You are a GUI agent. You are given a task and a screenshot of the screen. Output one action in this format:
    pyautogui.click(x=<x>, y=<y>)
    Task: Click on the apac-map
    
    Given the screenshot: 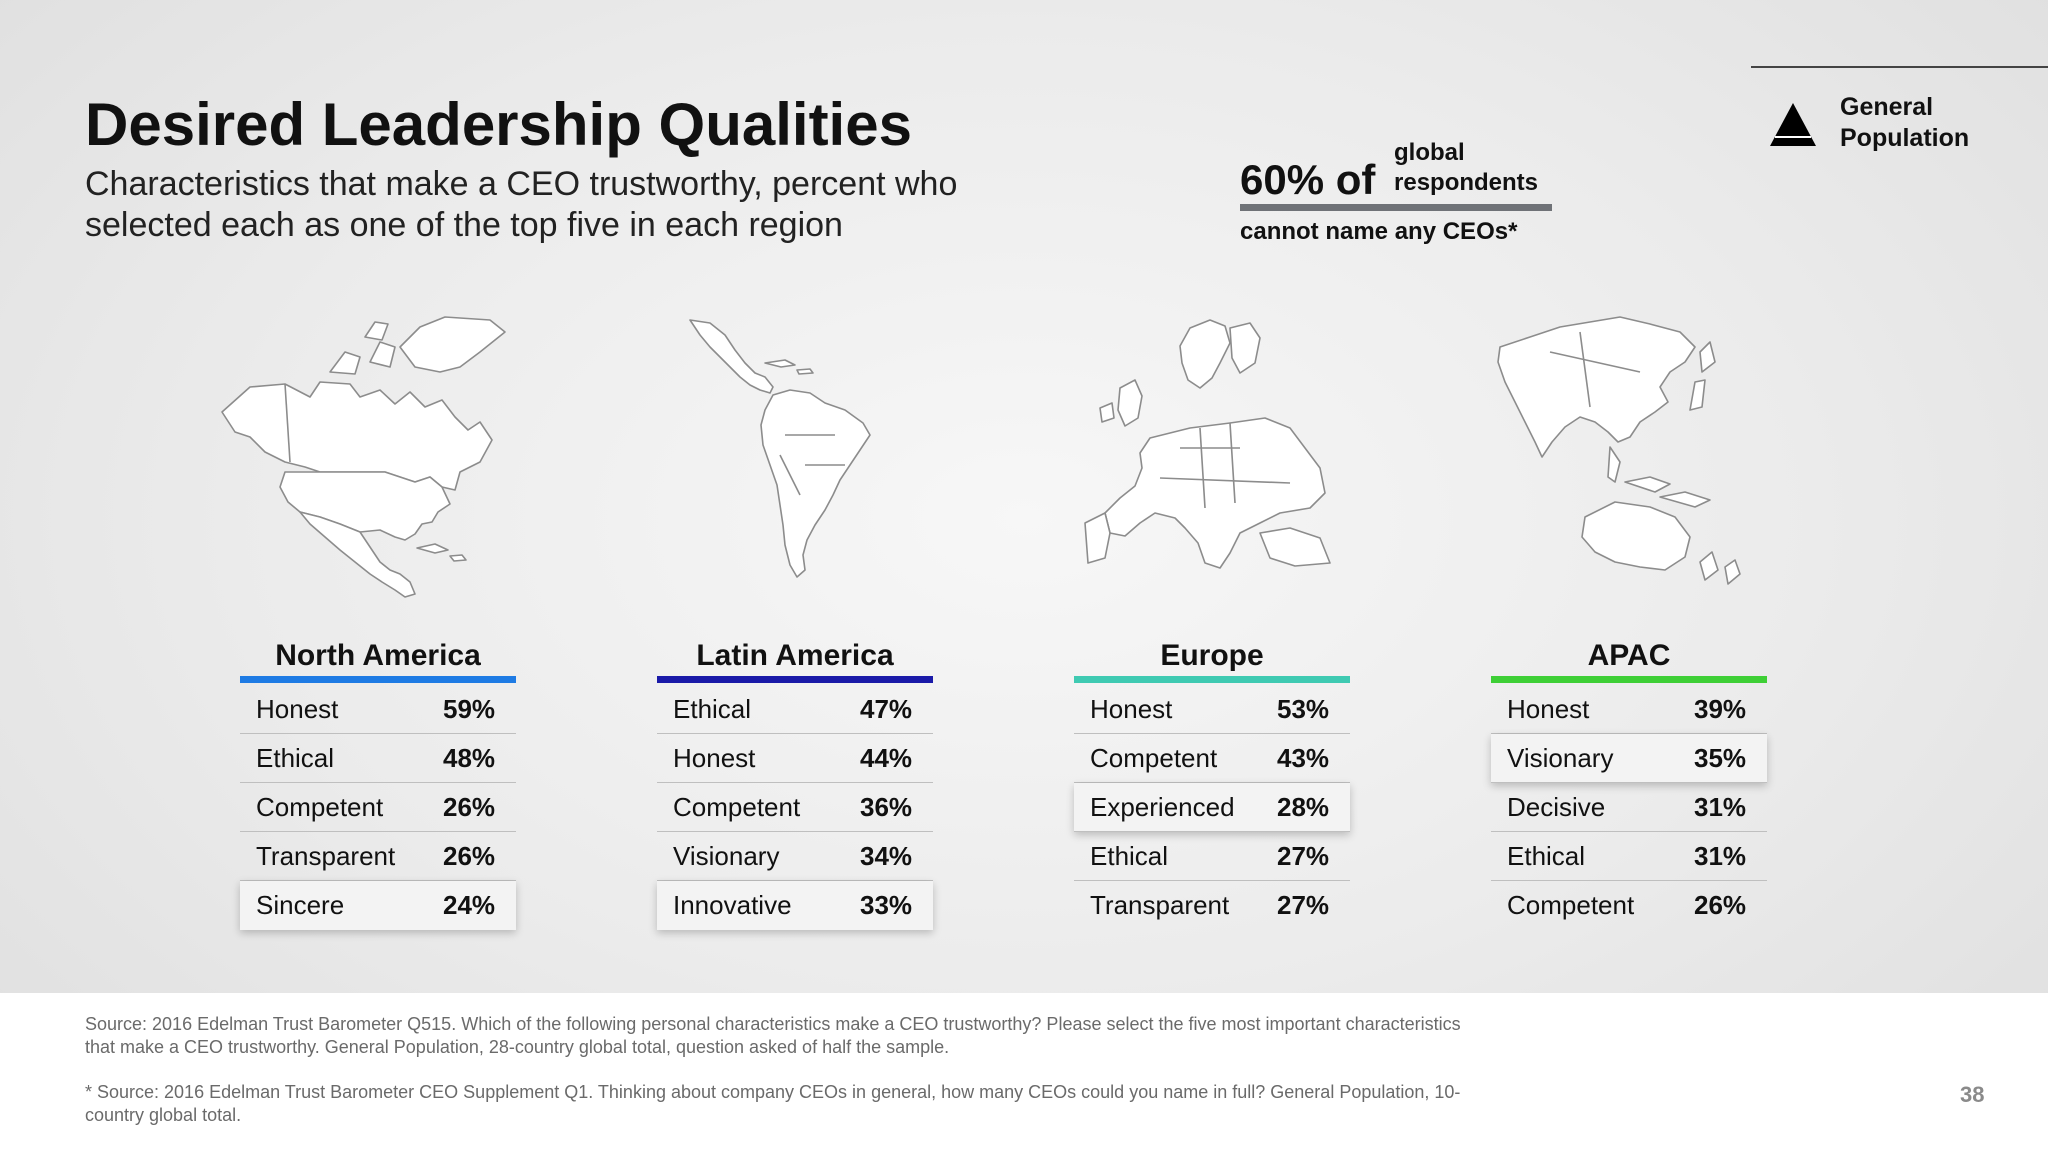 What is the action you would take?
    pyautogui.click(x=1625, y=451)
    